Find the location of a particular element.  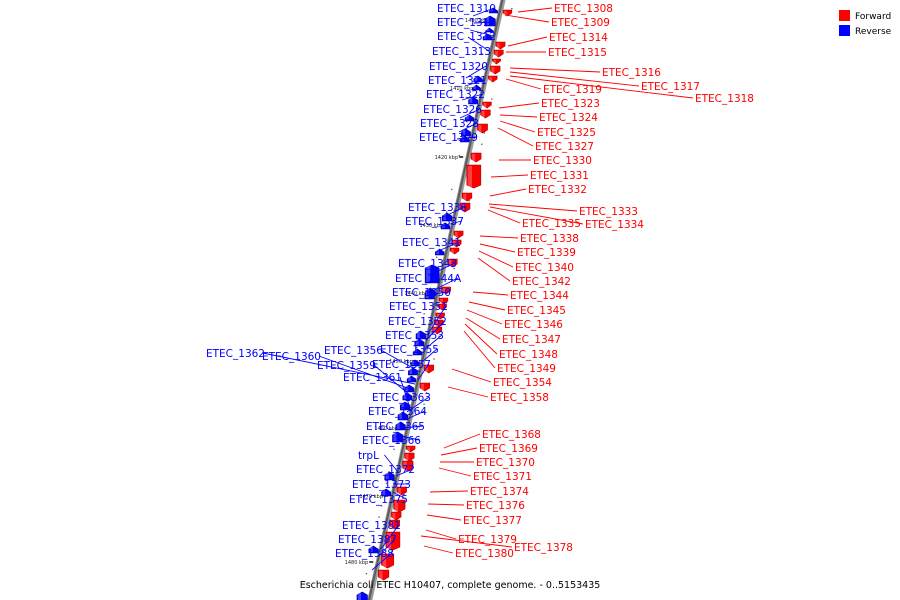

reverse-gene-label: ETEC_1352 is located at coordinates (417, 322).